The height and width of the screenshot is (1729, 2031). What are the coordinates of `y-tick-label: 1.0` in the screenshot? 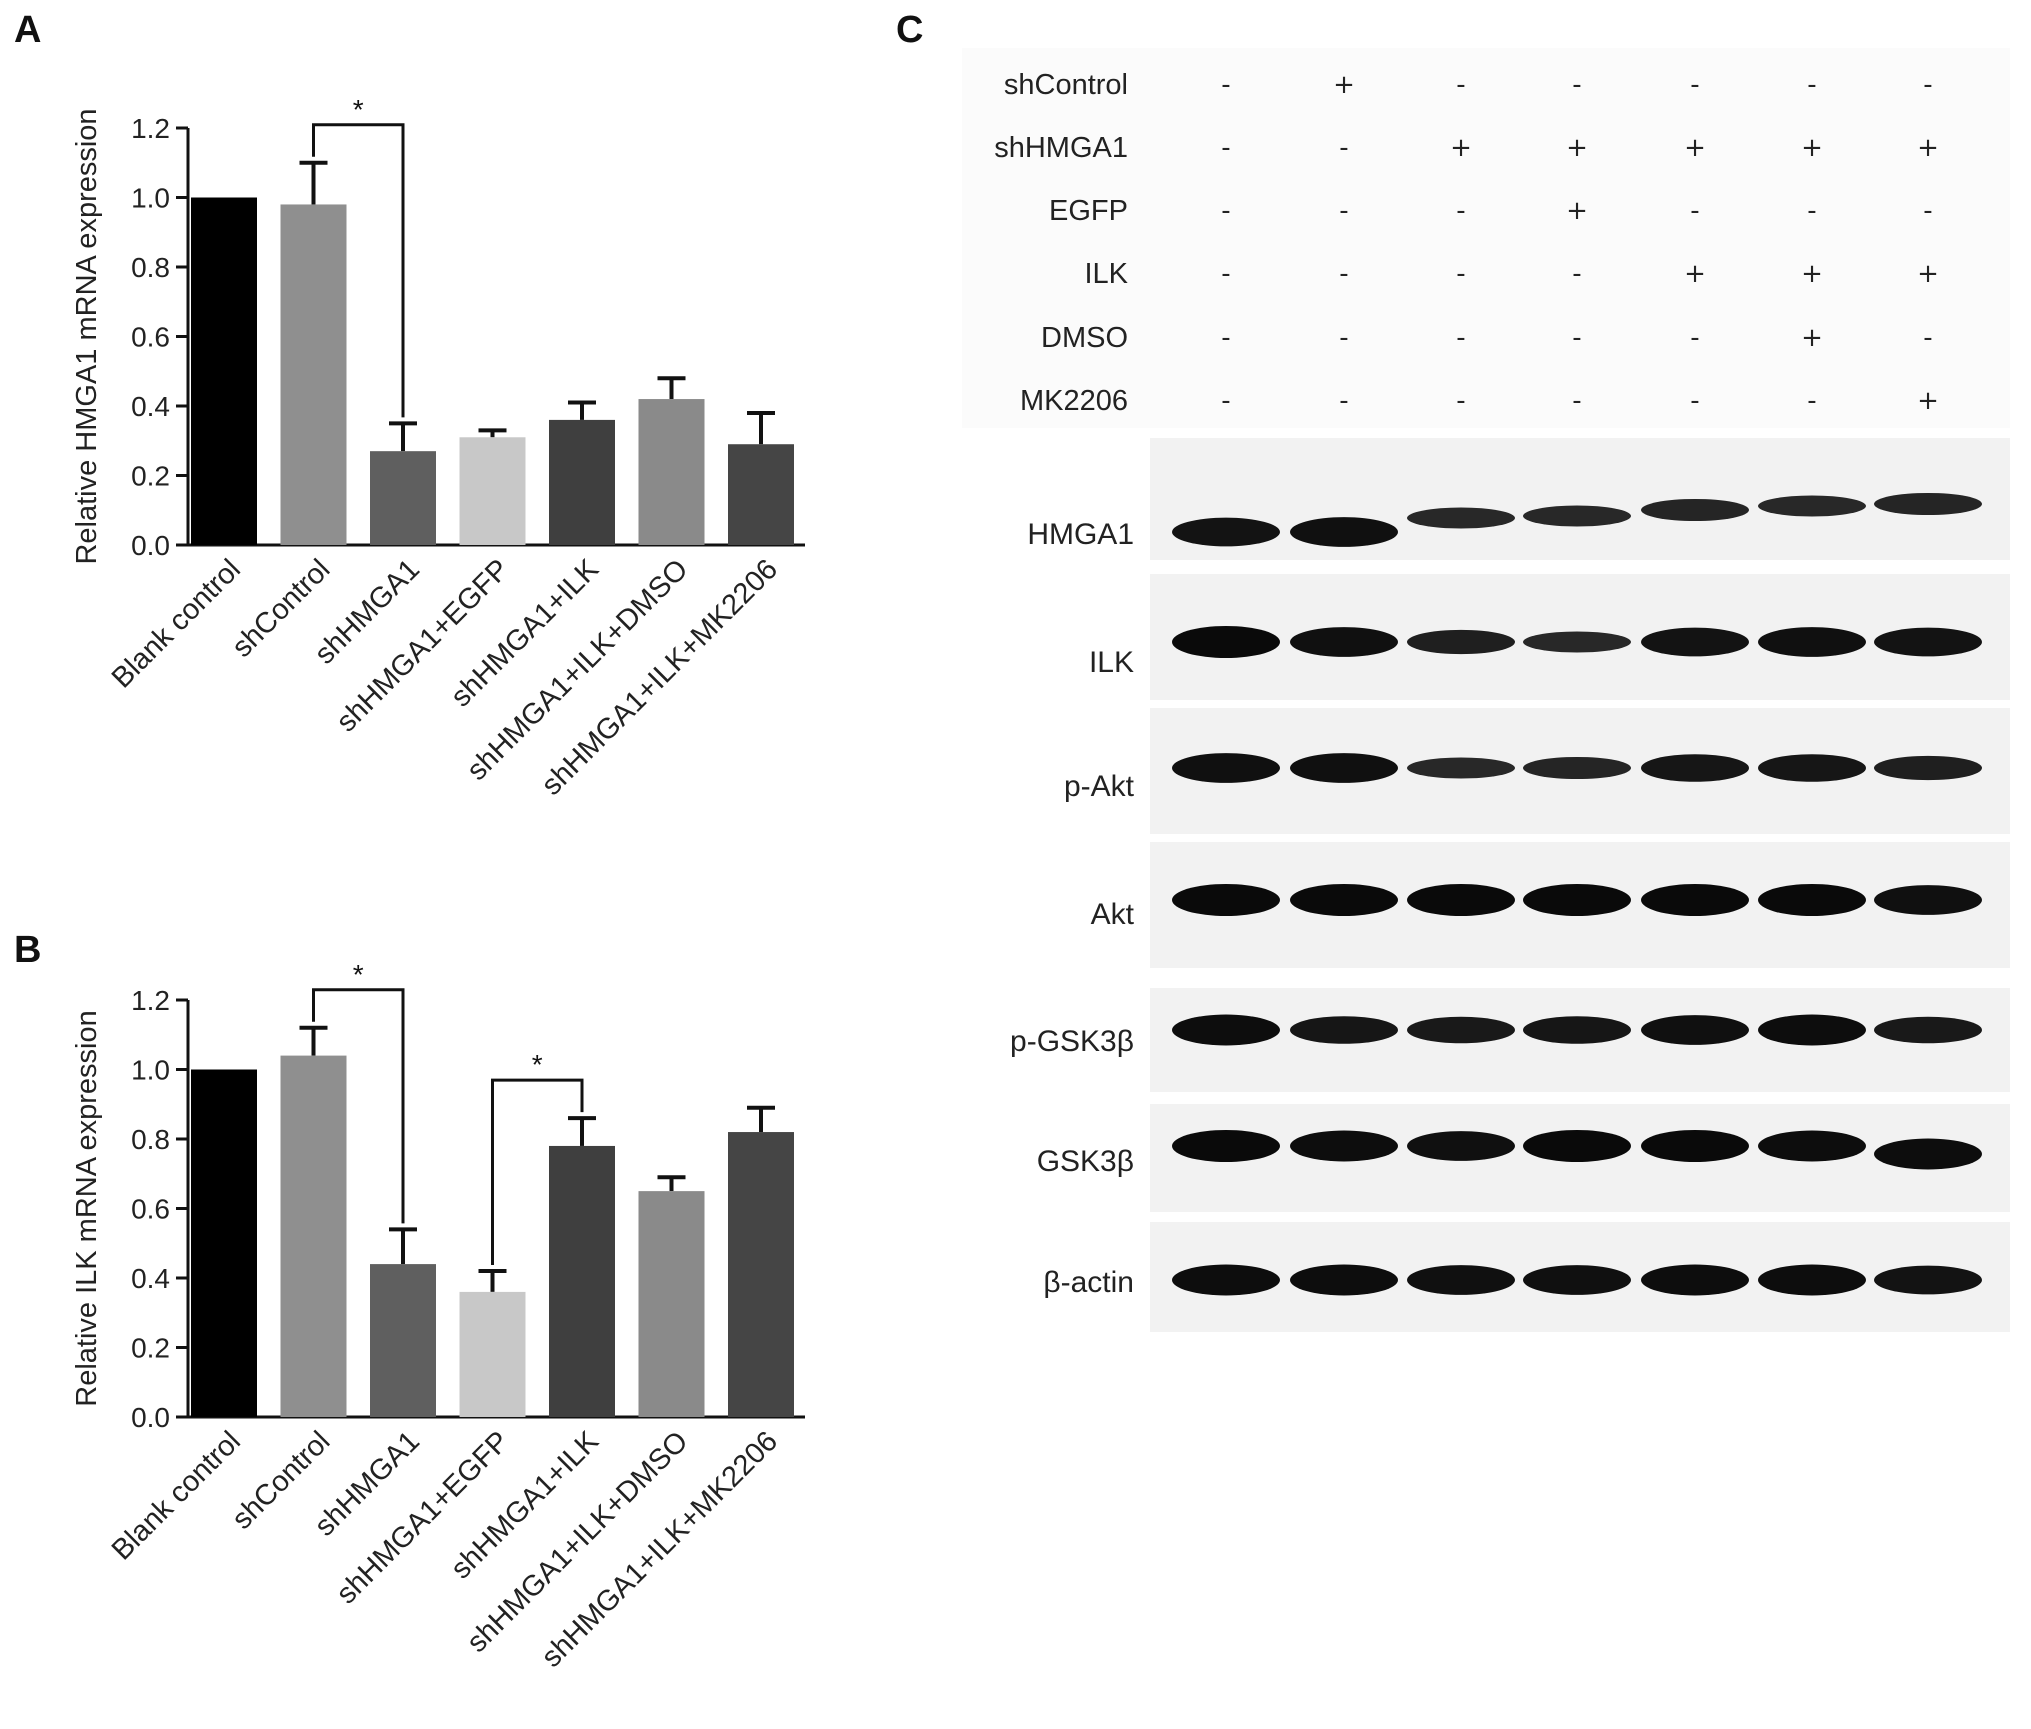 It's located at (150, 1070).